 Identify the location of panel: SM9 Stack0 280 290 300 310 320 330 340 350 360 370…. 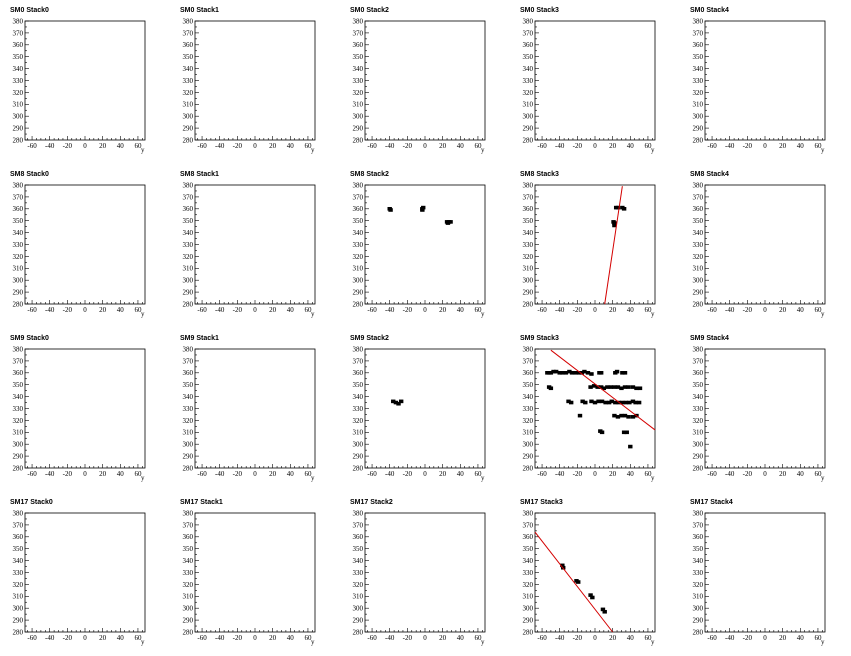
(78, 408).